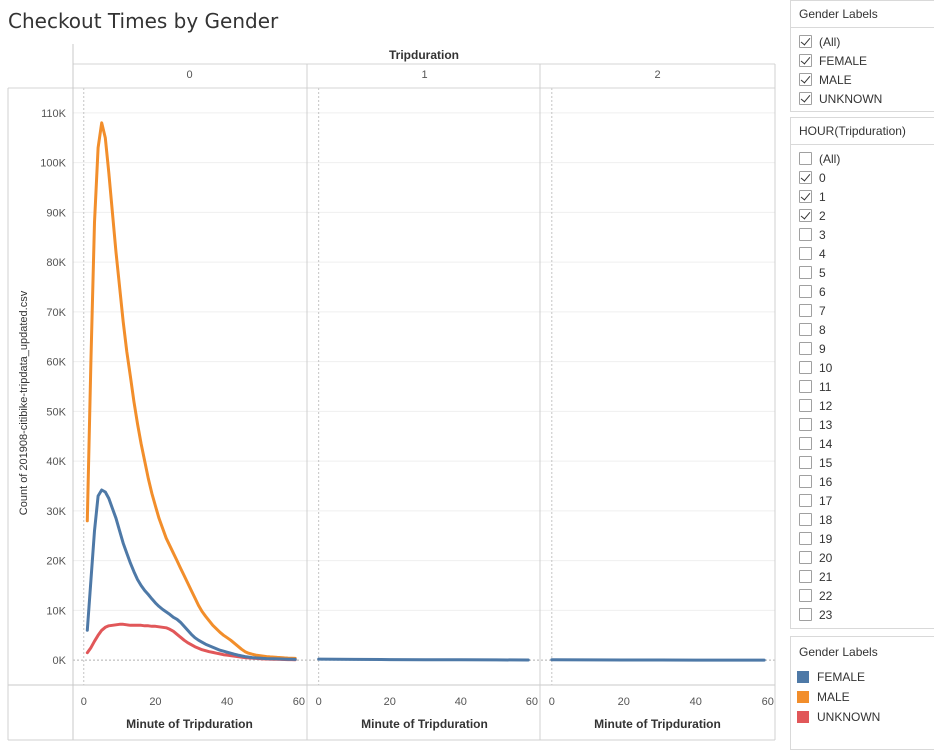  I want to click on gender-filter-item-all: (All), so click(866, 41).